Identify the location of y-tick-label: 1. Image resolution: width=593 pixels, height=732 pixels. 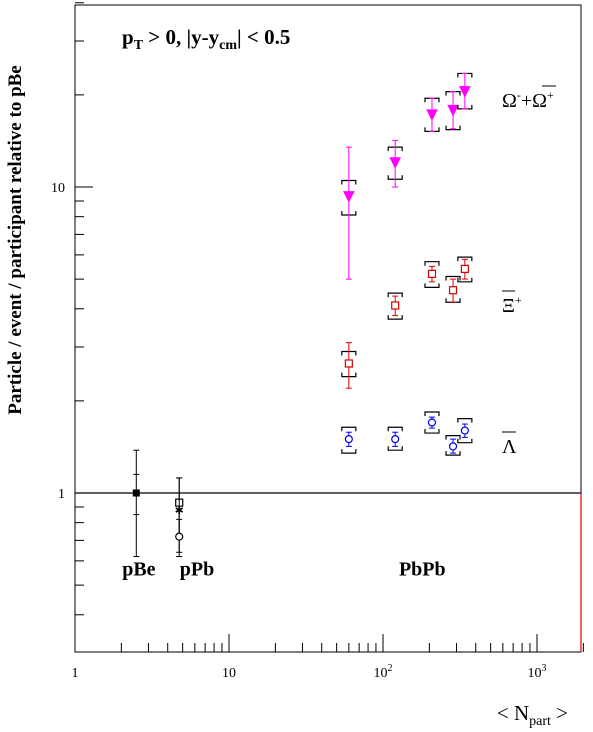
(61, 494).